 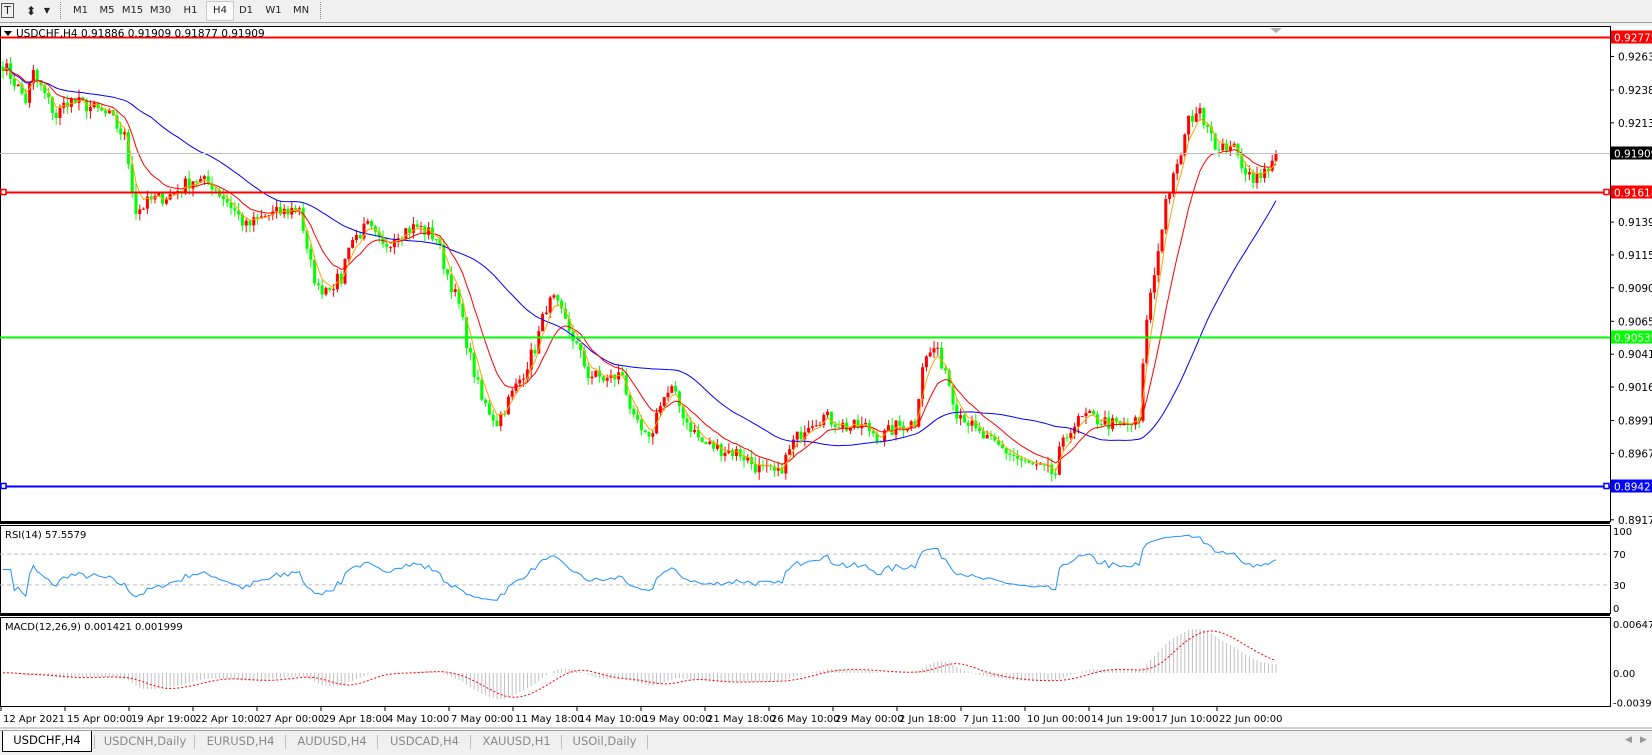 I want to click on price-line-label-bg, so click(x=1631, y=192).